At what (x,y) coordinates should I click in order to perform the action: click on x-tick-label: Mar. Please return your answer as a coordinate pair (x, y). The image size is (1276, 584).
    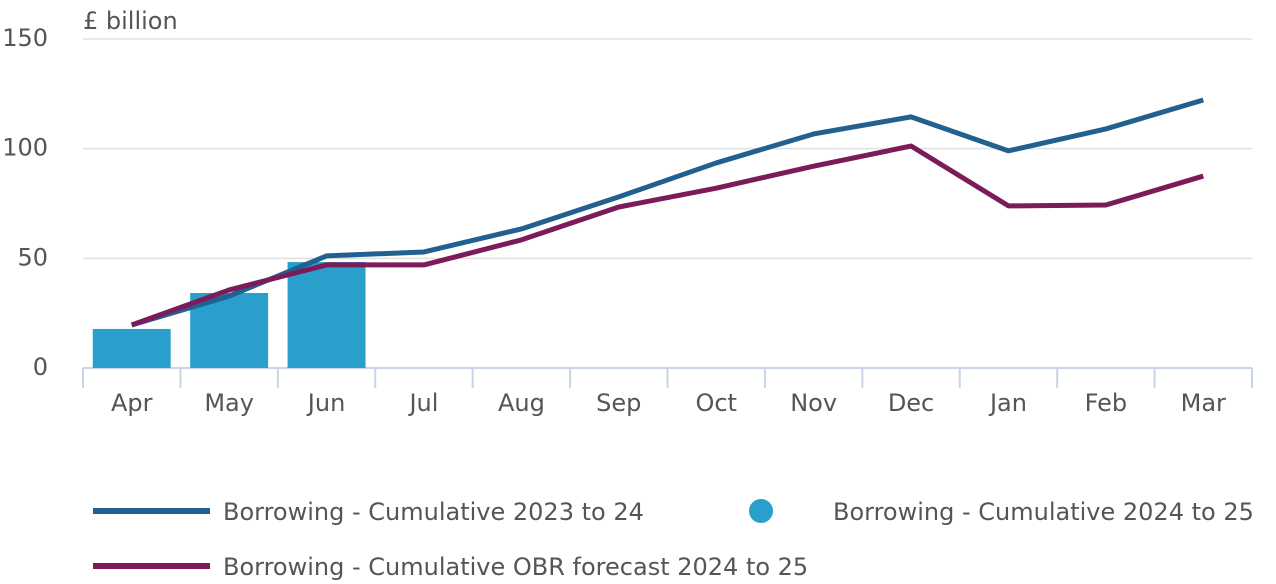
    Looking at the image, I should click on (1203, 403).